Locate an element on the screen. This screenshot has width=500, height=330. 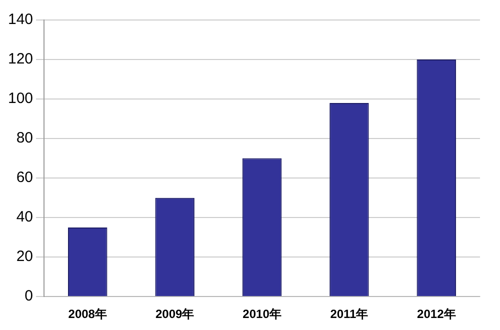
y-tick-label: 60 is located at coordinates (25, 177).